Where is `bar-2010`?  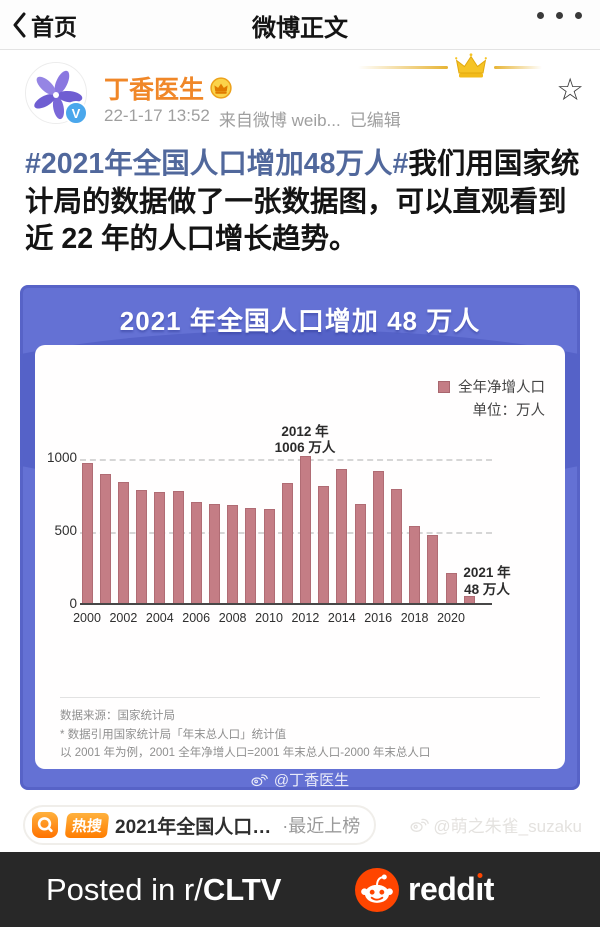 bar-2010 is located at coordinates (269, 556).